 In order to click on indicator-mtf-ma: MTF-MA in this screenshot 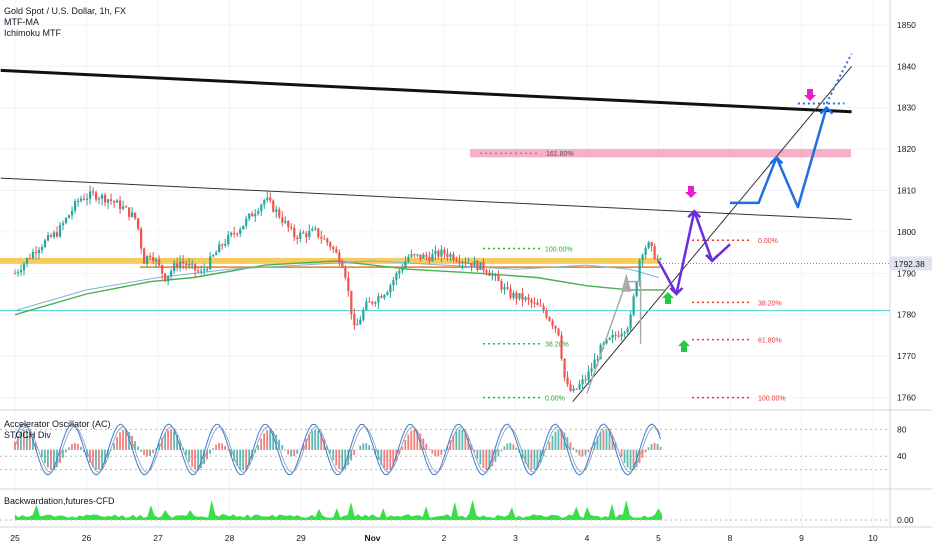, I will do `click(21, 22)`.